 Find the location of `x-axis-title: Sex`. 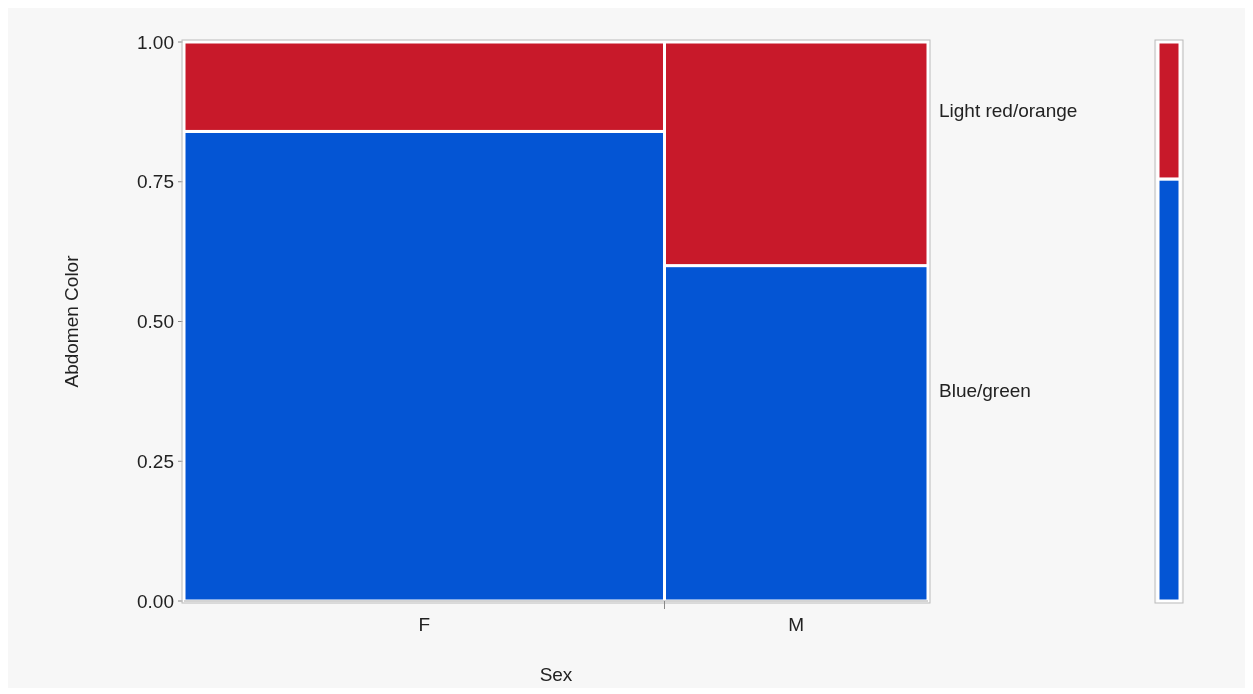

x-axis-title: Sex is located at coordinates (556, 674).